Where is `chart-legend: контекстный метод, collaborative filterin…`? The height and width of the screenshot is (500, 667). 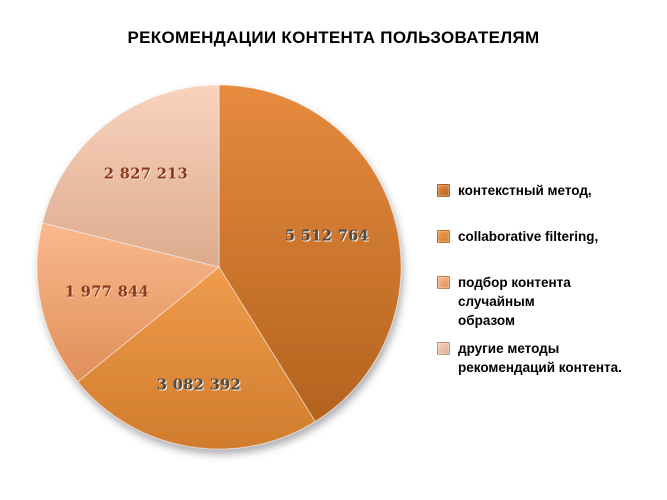 chart-legend: контекстный метод, collaborative filterin… is located at coordinates (543, 279).